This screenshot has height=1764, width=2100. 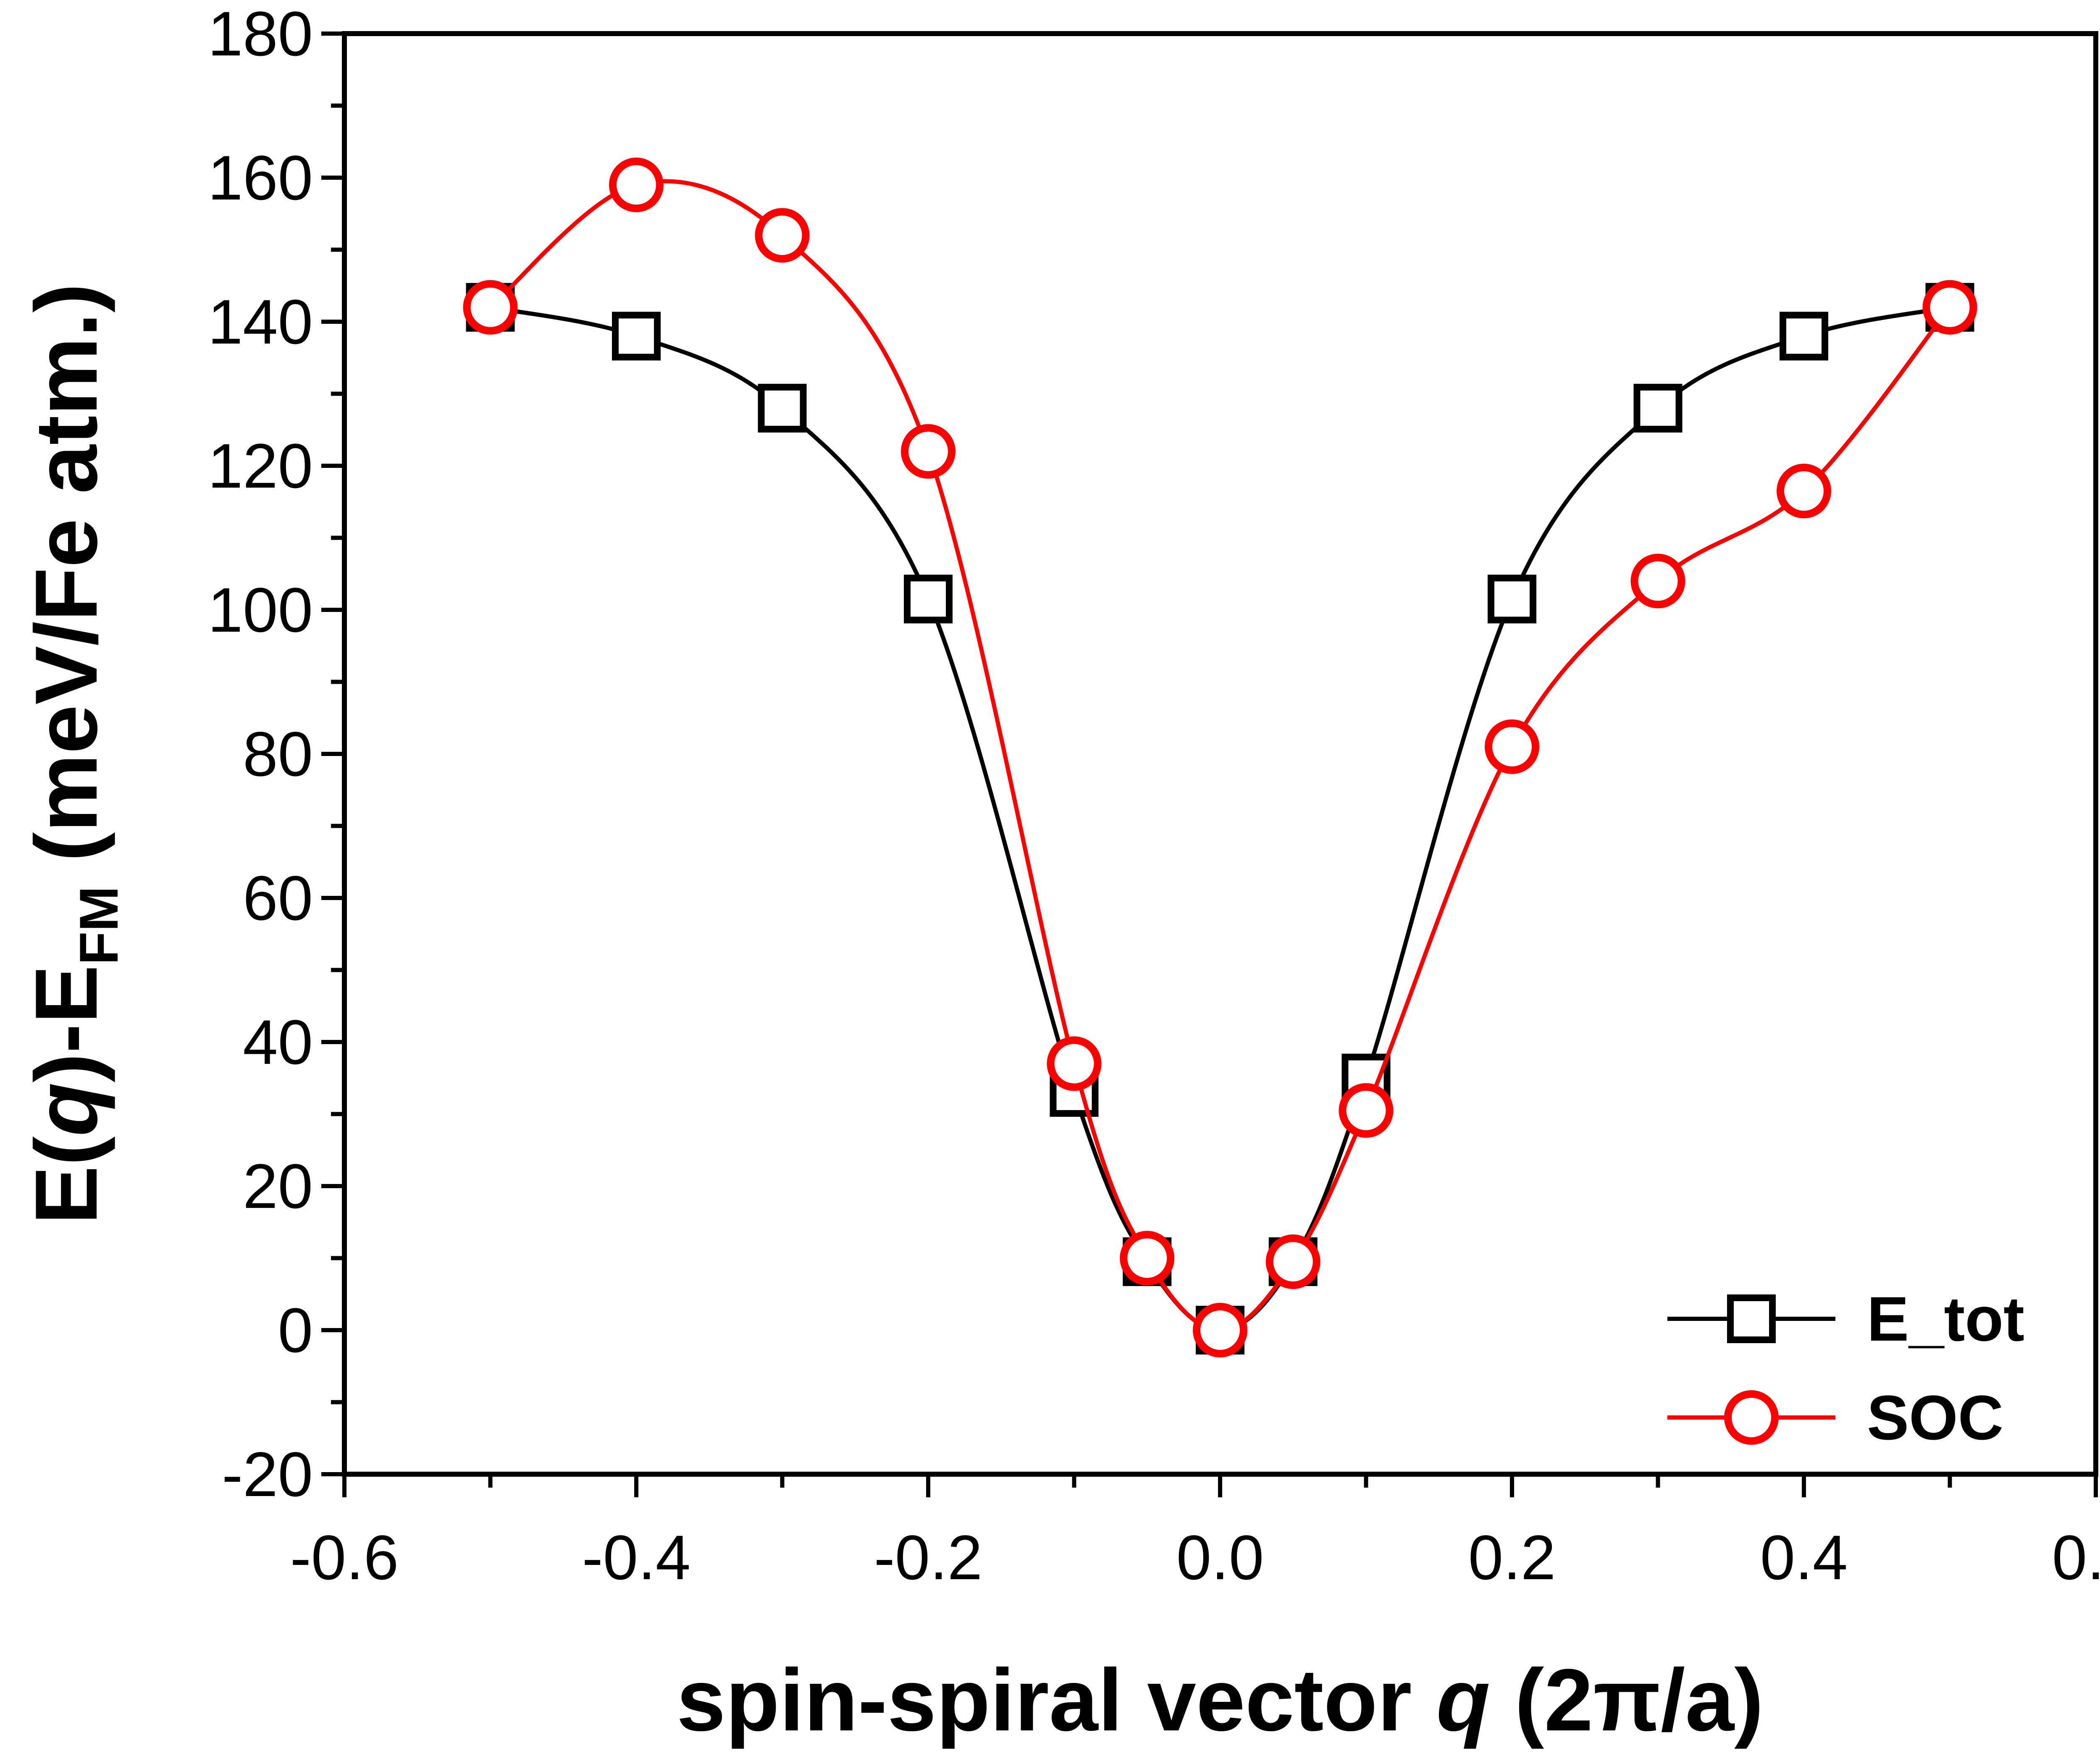 What do you see at coordinates (278, 898) in the screenshot?
I see `y-tick-label: 60` at bounding box center [278, 898].